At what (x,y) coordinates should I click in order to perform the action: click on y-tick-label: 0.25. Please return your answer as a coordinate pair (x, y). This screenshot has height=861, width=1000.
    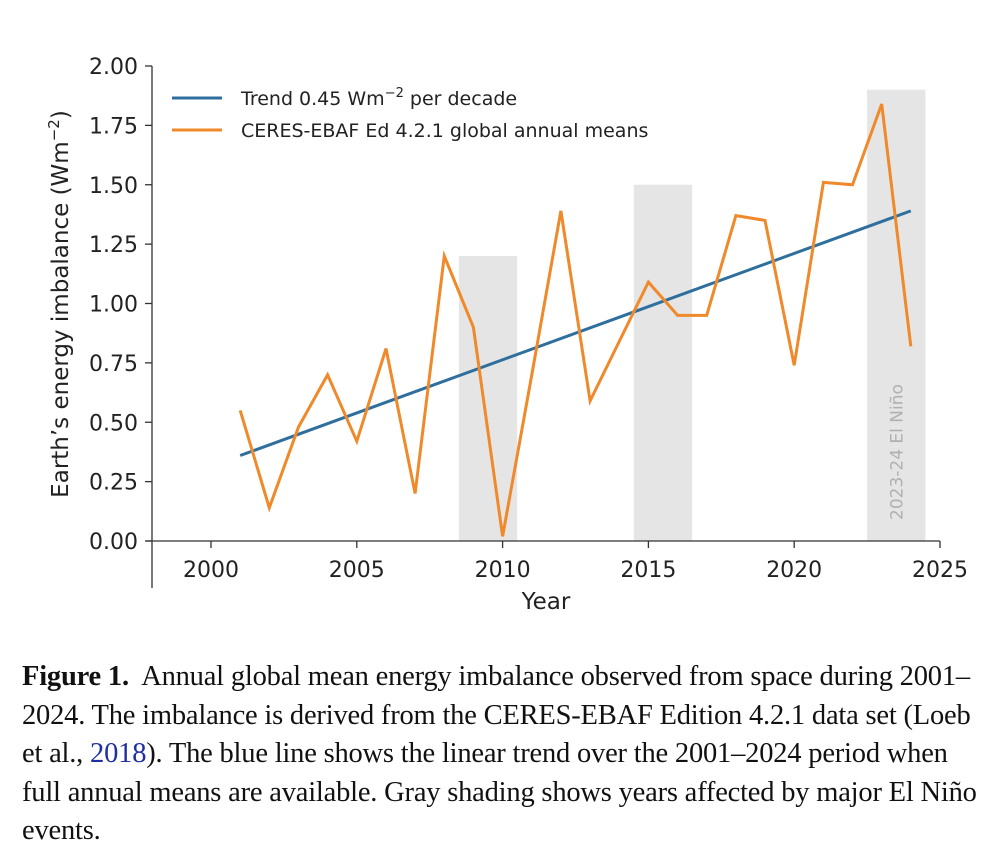
    Looking at the image, I should click on (113, 483).